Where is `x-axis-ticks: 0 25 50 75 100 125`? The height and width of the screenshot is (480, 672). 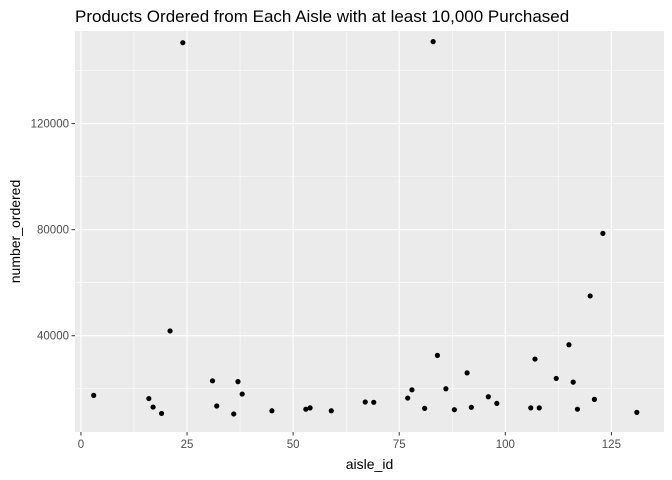
x-axis-ticks: 0 25 50 75 100 125 is located at coordinates (349, 441).